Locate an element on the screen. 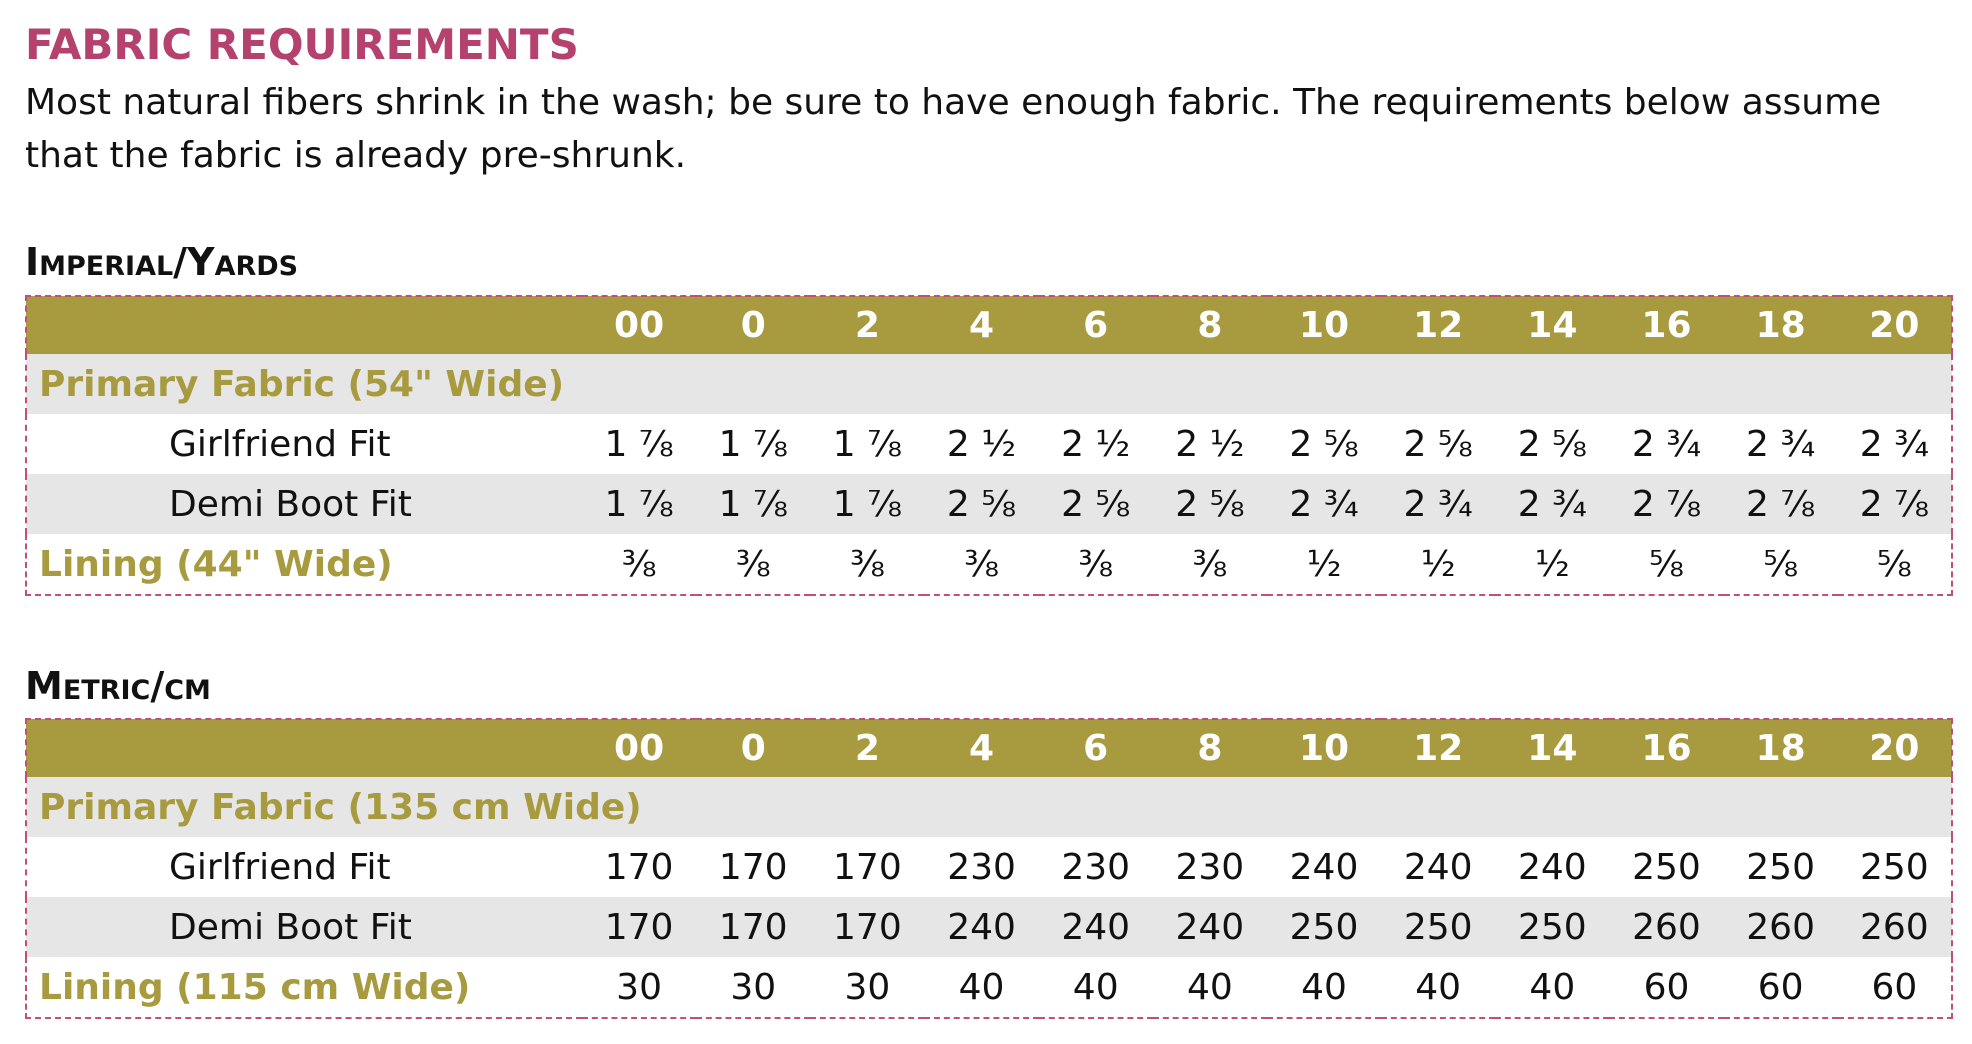  section-row: Primary Fabric (54" Wide) is located at coordinates (989, 384).